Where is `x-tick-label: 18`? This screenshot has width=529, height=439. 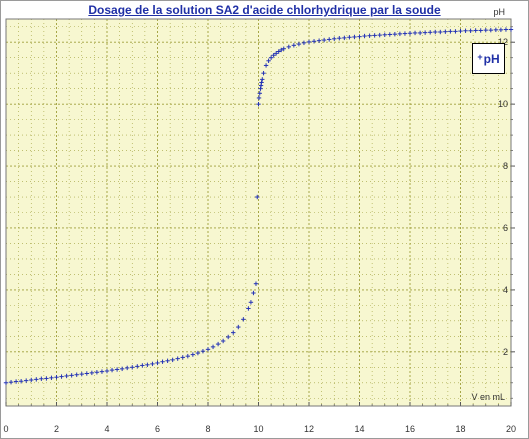 x-tick-label: 18 is located at coordinates (460, 429).